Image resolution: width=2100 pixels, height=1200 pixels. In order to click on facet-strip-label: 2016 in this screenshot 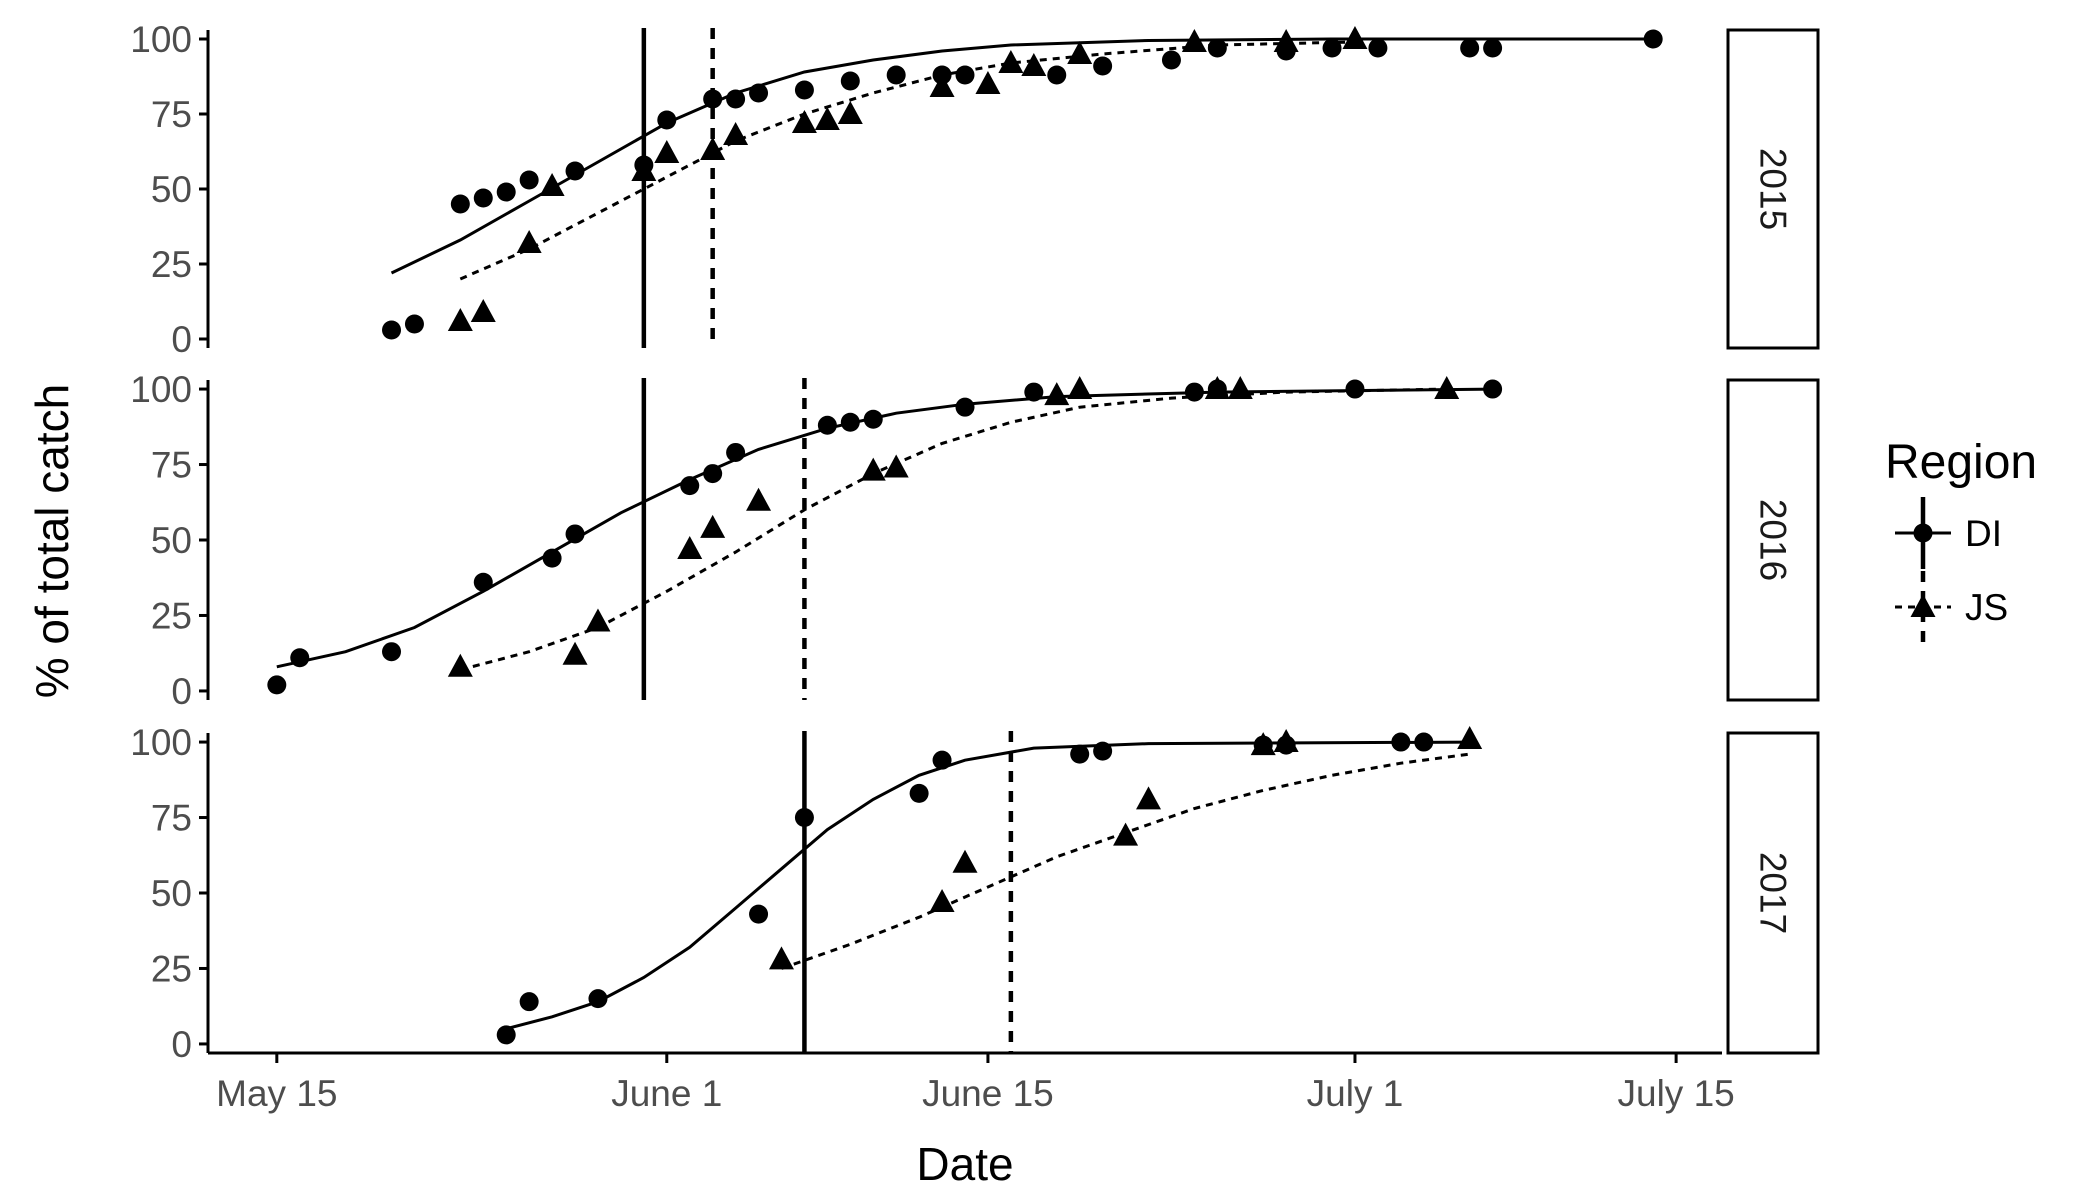, I will do `click(1773, 540)`.